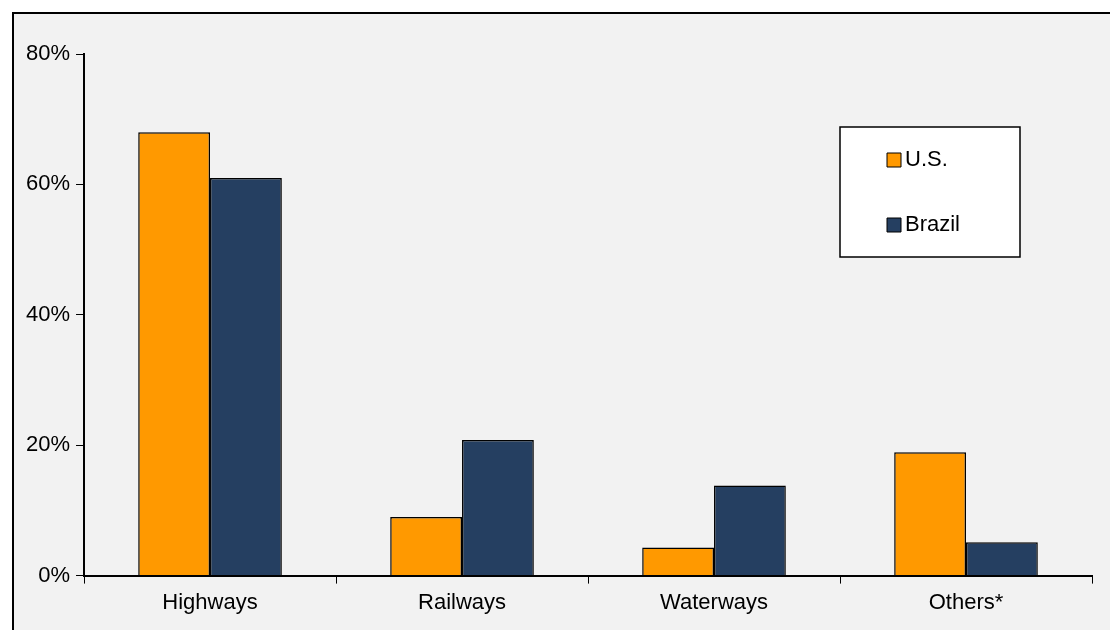  Describe the element at coordinates (48, 53) in the screenshot. I see `y-tick-label: 80%` at that location.